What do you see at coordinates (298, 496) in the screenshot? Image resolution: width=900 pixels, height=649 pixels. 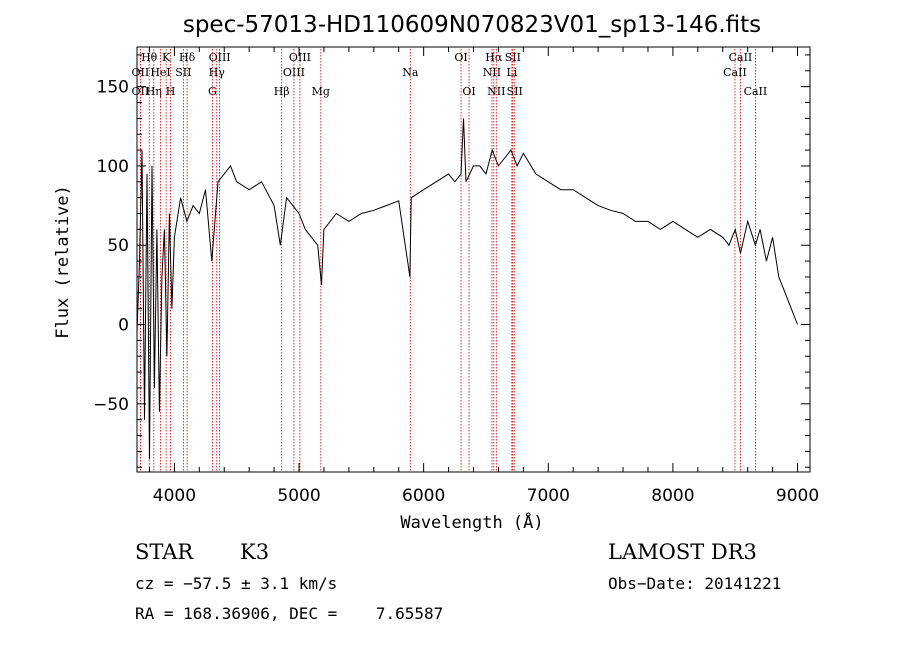 I see `x-tick-label: 5000` at bounding box center [298, 496].